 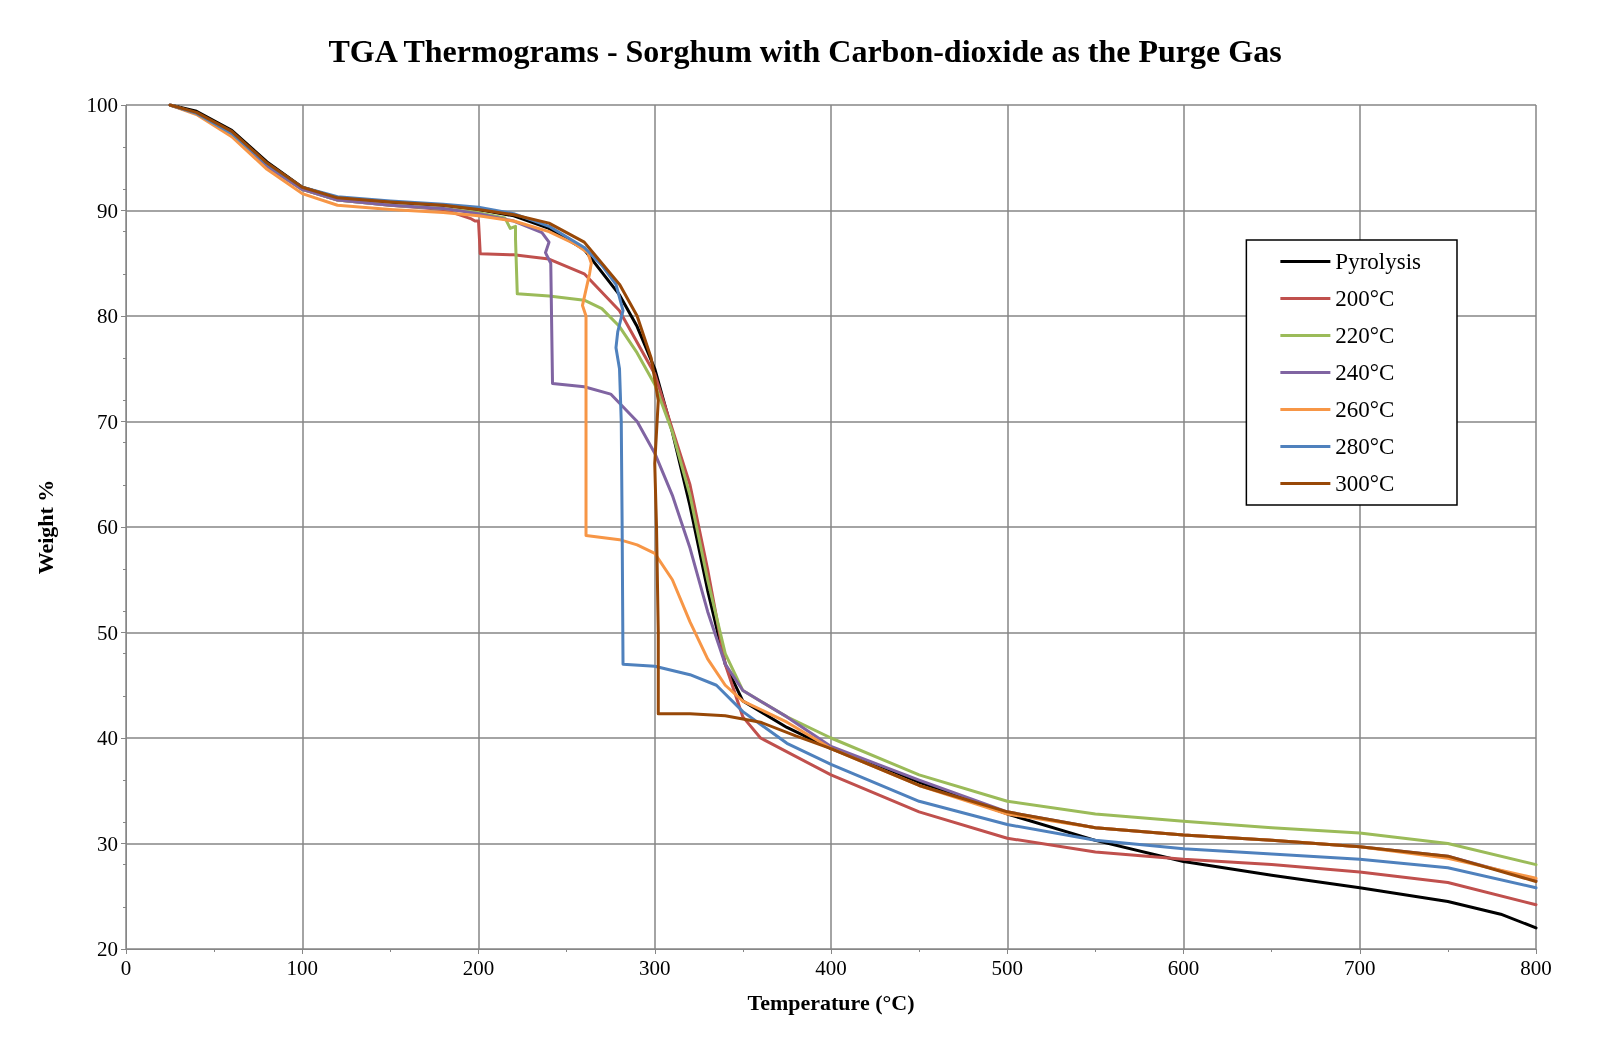 I want to click on legend-label: 200°C, so click(x=1365, y=298).